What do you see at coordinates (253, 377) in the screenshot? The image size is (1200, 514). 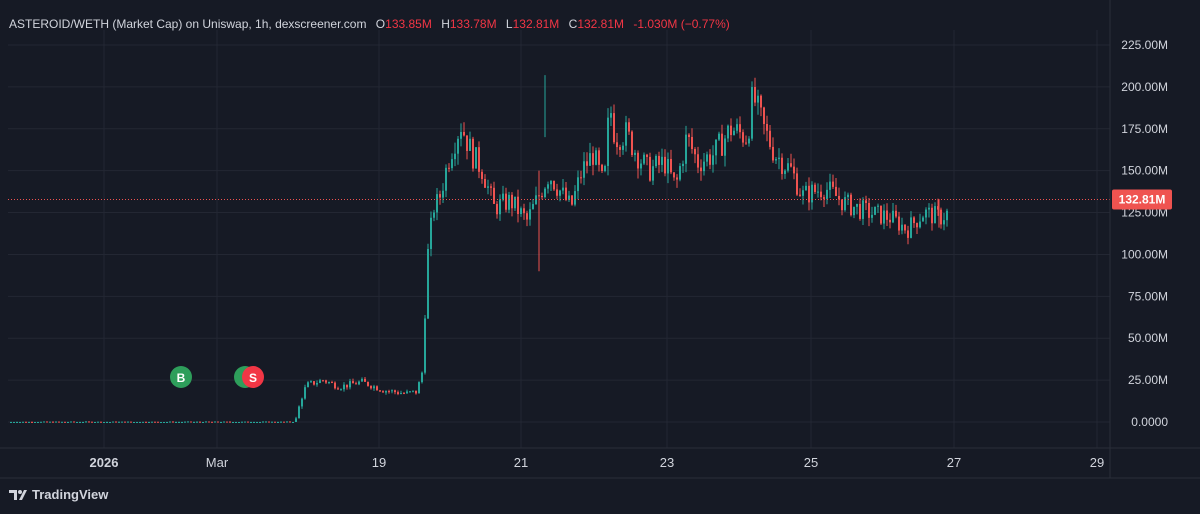 I see `sell-marker-circle` at bounding box center [253, 377].